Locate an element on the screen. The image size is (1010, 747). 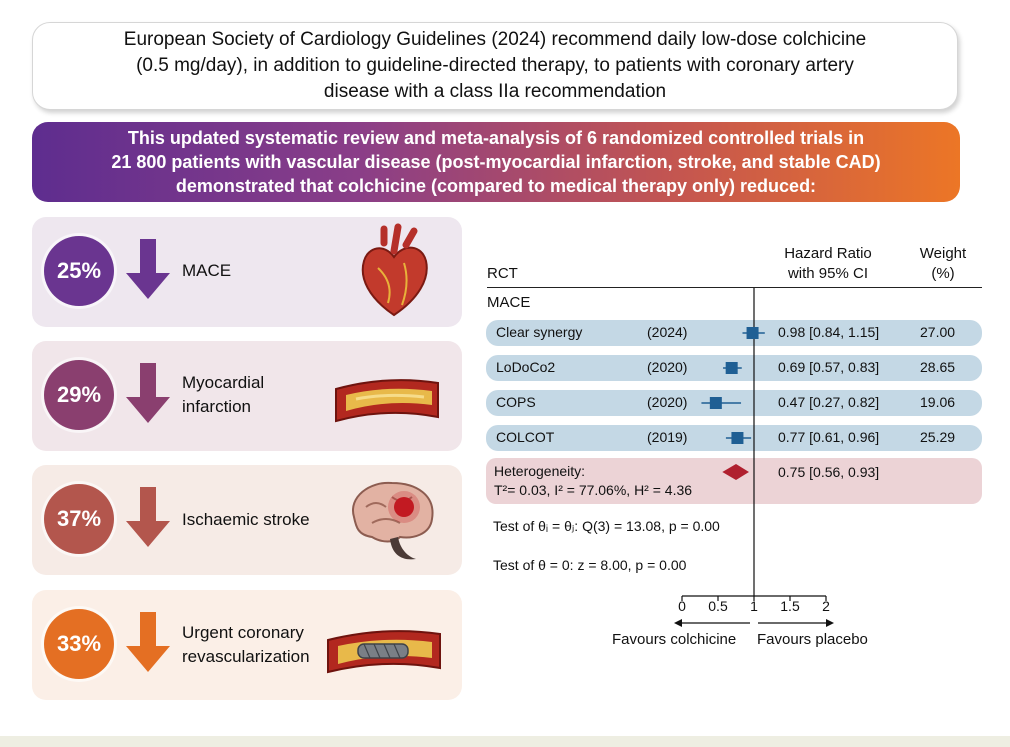
favours-left-label: Favours colchicine is located at coordinates (674, 639).